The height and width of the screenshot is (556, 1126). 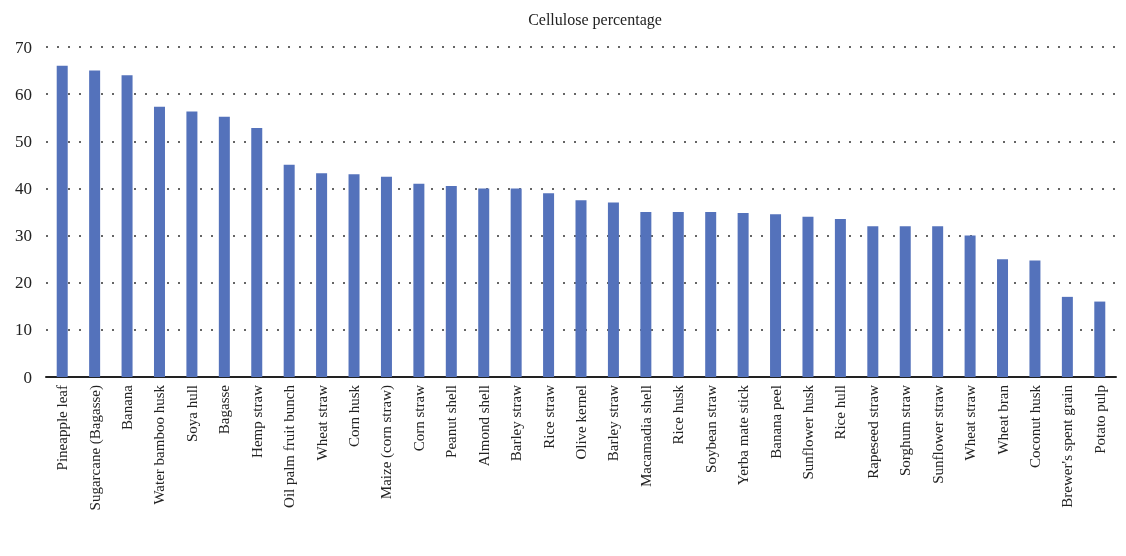 I want to click on x-tick-label: Maize (corn straw), so click(x=387, y=442).